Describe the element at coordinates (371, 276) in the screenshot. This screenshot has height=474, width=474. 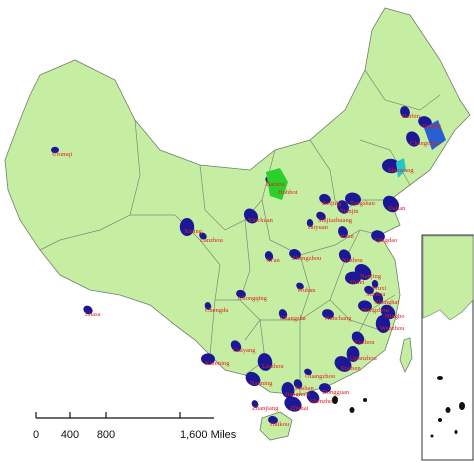
I see `city-label: Nanjing` at that location.